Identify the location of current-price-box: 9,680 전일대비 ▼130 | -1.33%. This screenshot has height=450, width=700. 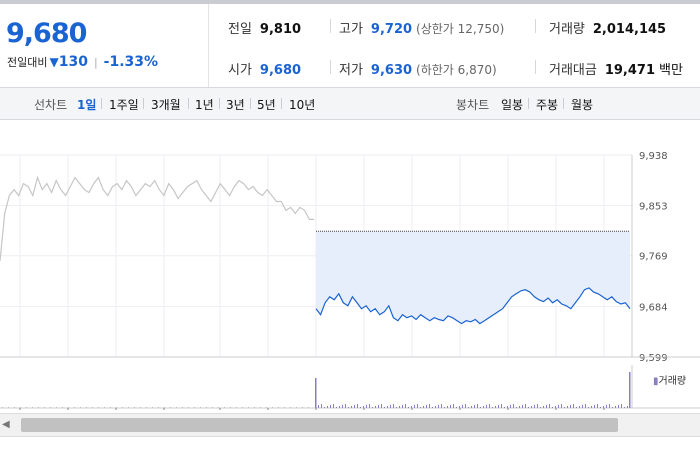
(104, 45).